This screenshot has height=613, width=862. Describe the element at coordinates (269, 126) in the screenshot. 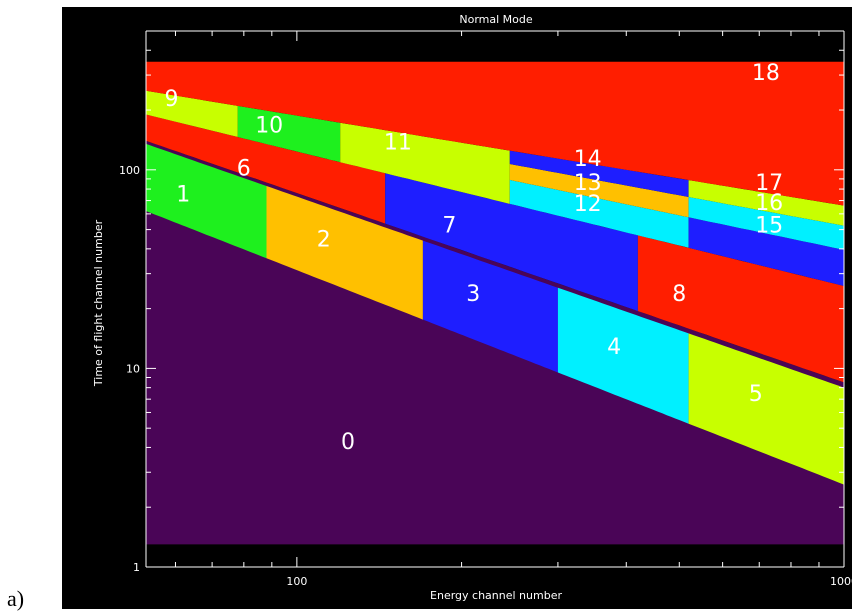

I see `region-label-10: 10` at that location.